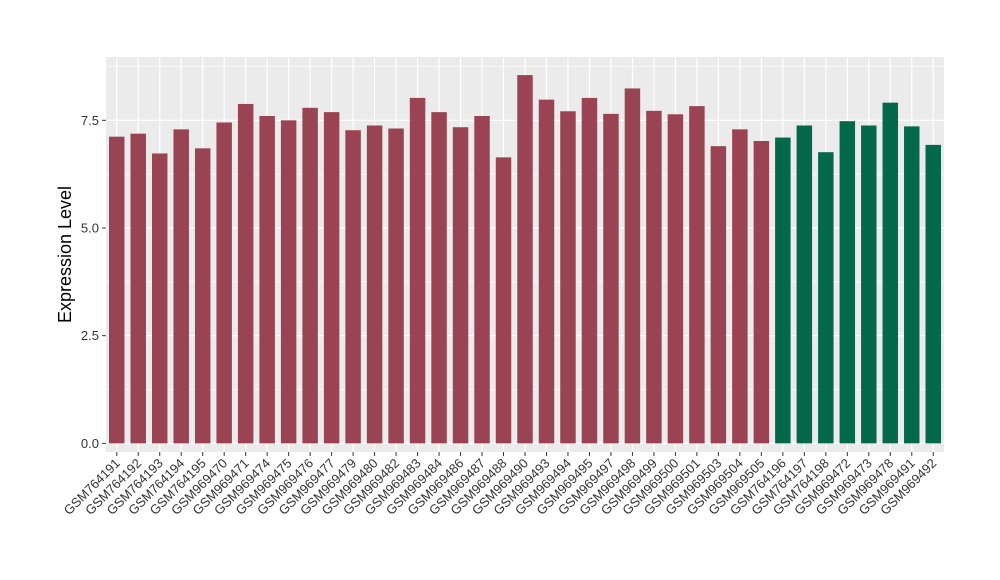 Image resolution: width=1000 pixels, height=580 pixels. Describe the element at coordinates (482, 280) in the screenshot. I see `bar-GSM969487` at that location.